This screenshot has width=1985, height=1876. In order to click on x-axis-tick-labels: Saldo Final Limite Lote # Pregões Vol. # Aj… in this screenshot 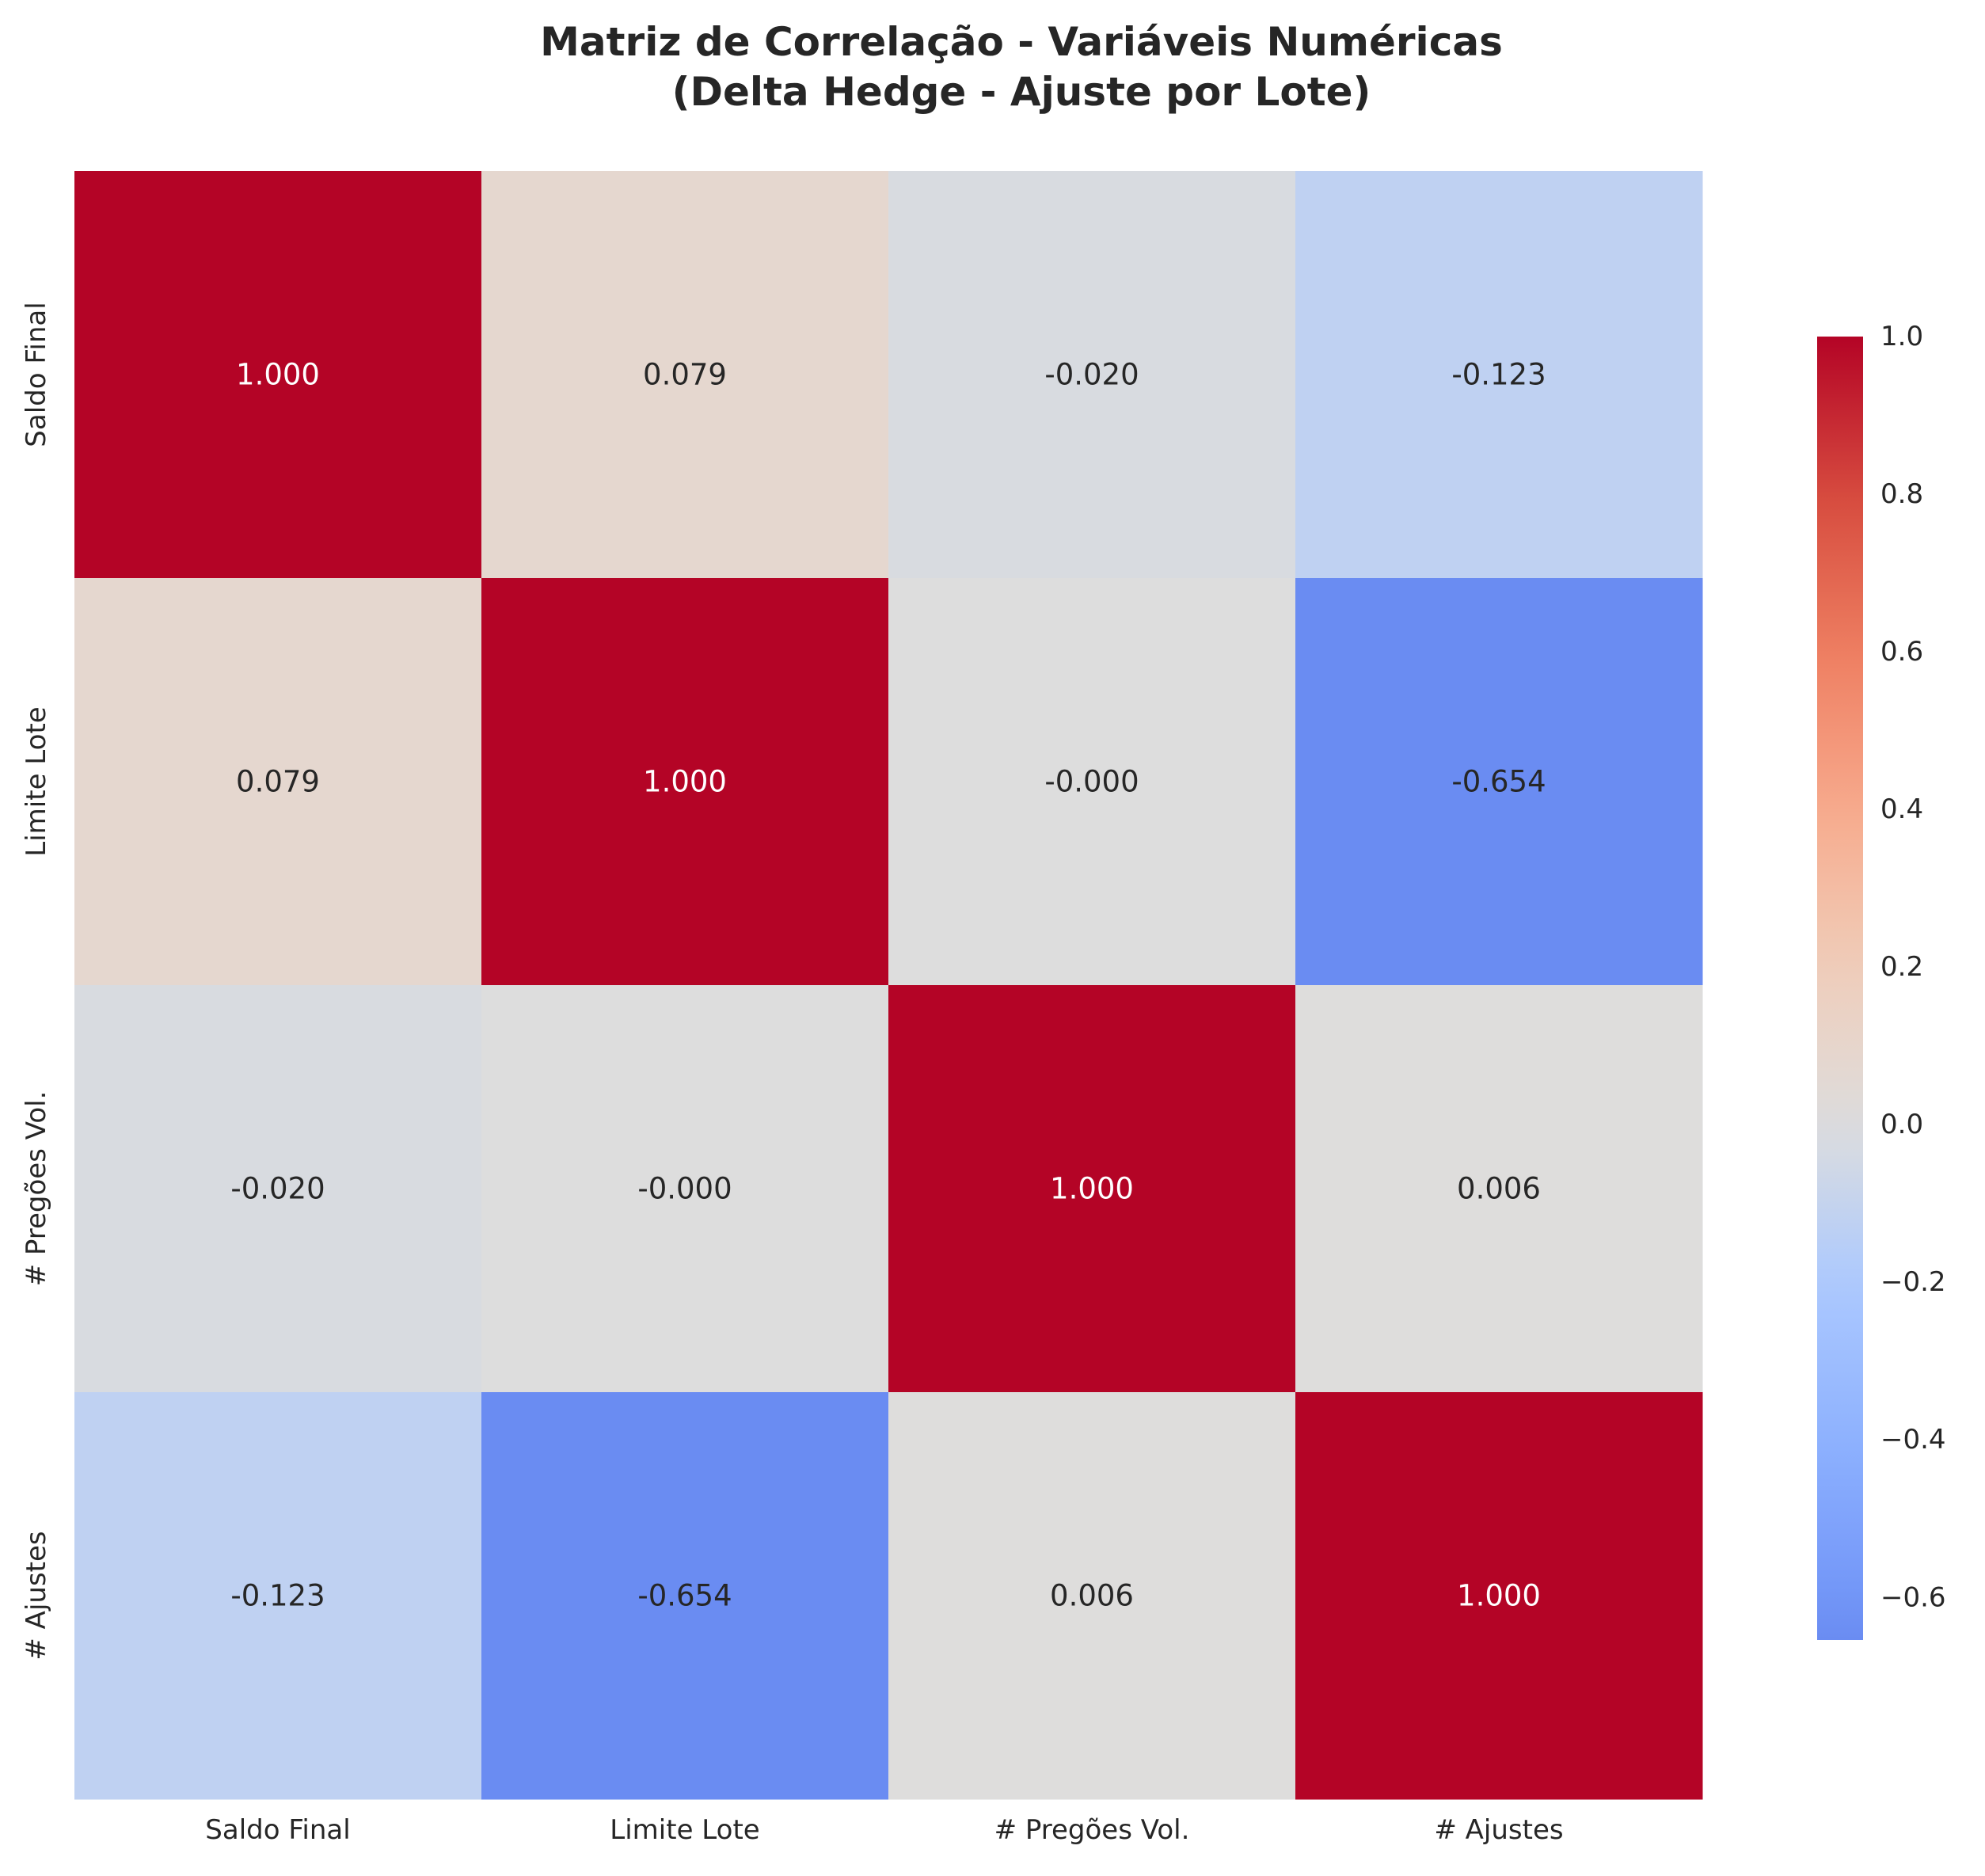, I will do `click(884, 1830)`.